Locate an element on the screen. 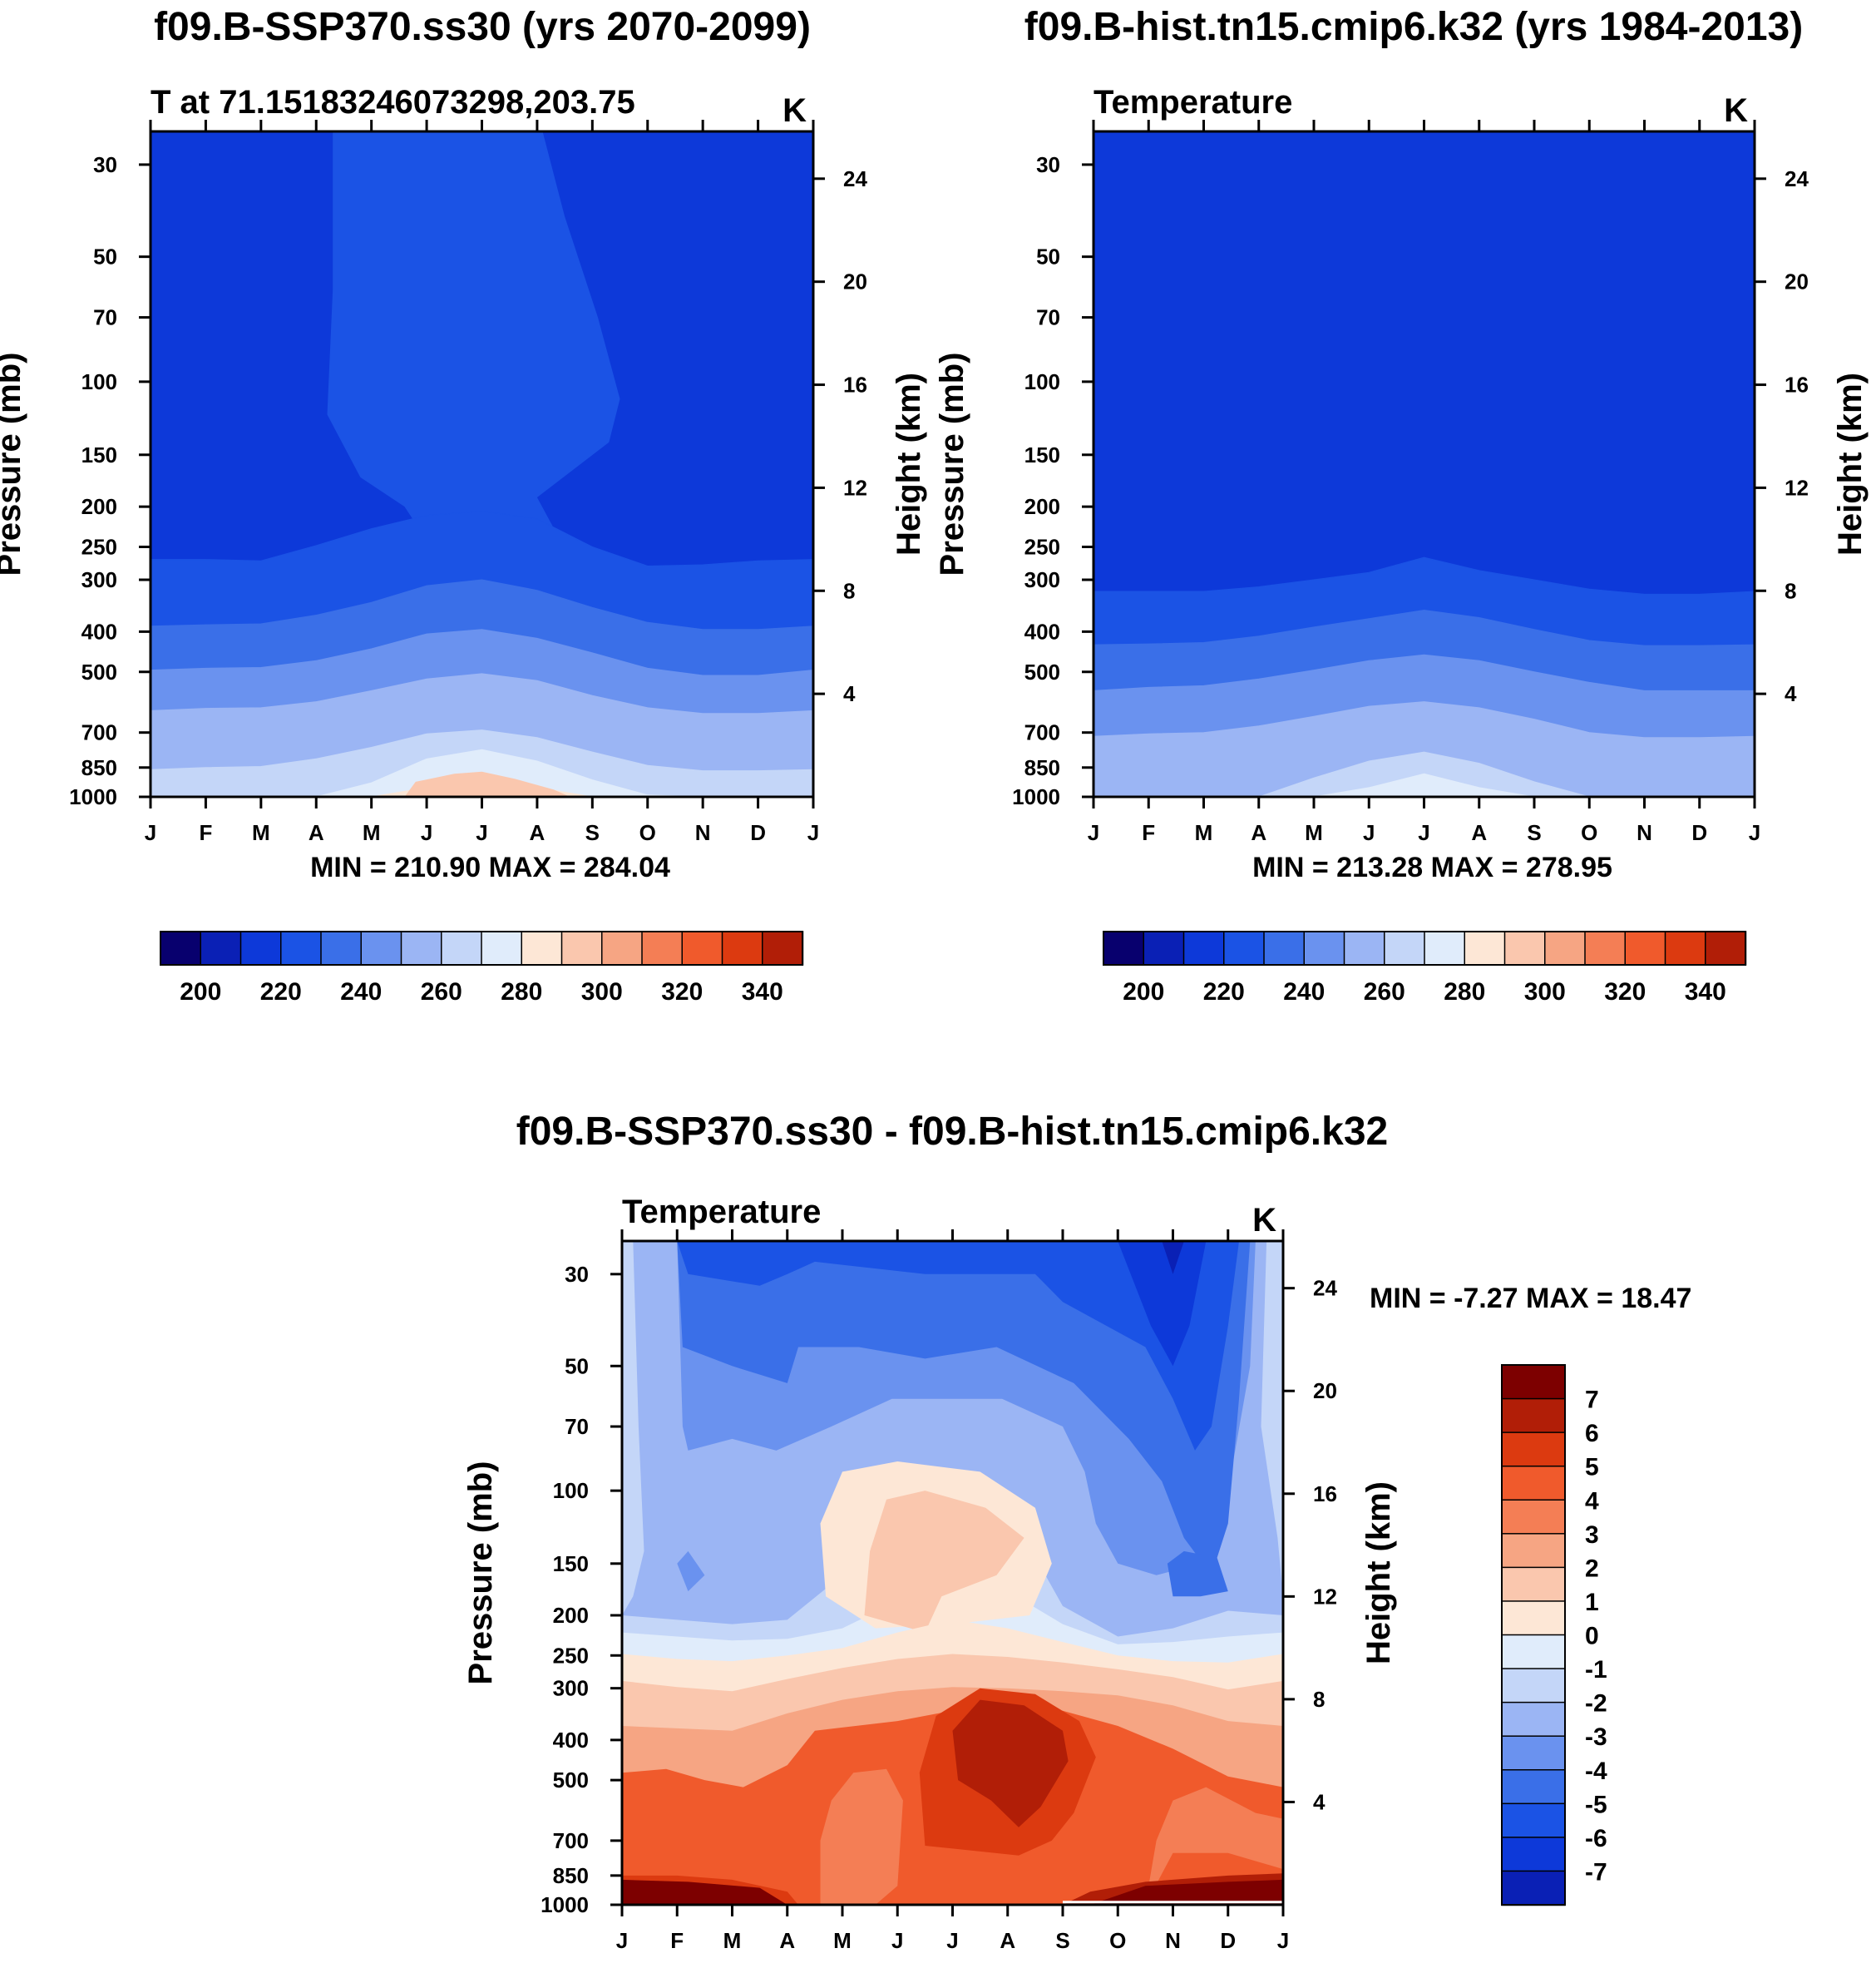 This screenshot has width=1876, height=1963. left-label: T at 71.15183246073298,203.75 is located at coordinates (393, 102).